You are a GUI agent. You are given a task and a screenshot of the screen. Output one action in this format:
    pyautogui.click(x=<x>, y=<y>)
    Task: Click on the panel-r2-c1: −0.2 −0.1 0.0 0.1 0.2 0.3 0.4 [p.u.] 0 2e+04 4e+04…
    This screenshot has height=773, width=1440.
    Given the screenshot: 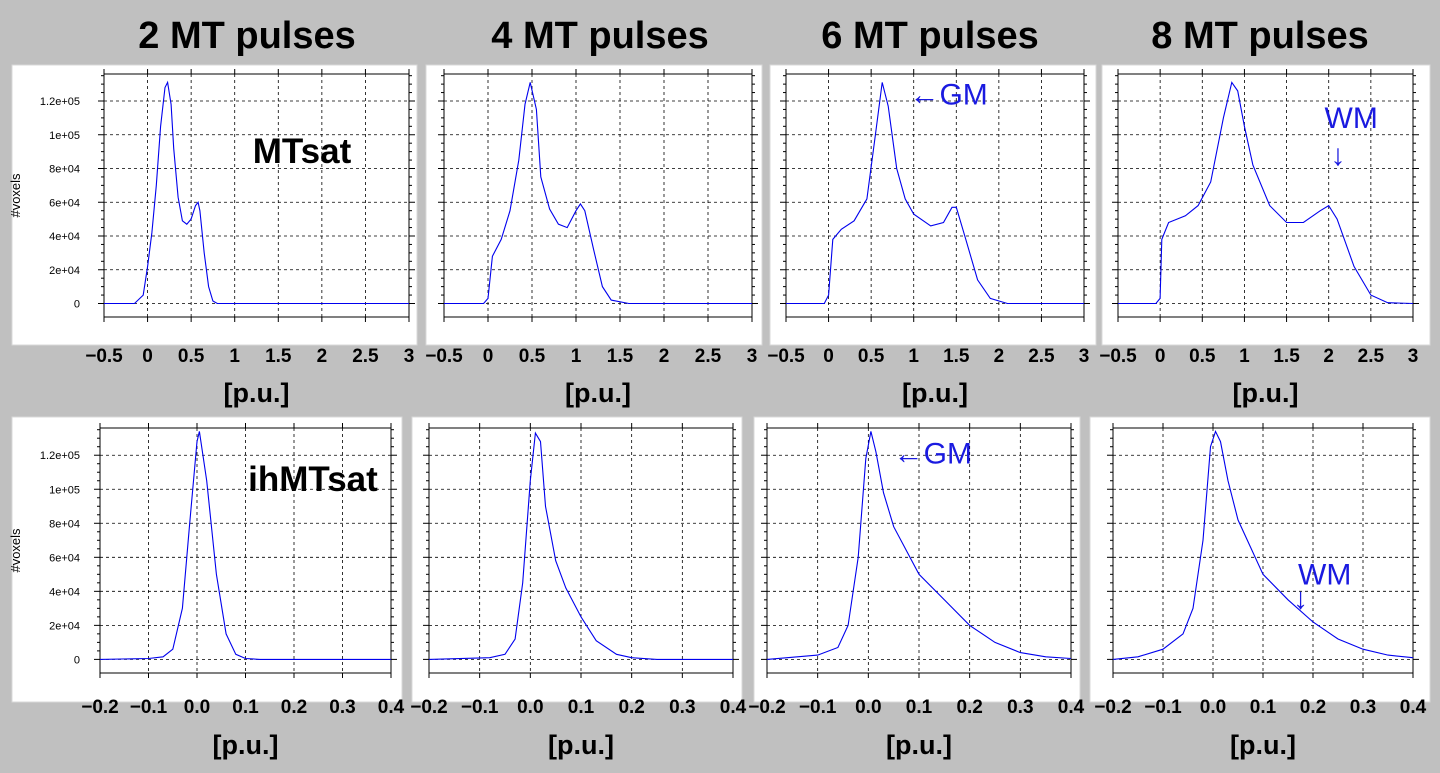 What is the action you would take?
    pyautogui.click(x=206, y=588)
    